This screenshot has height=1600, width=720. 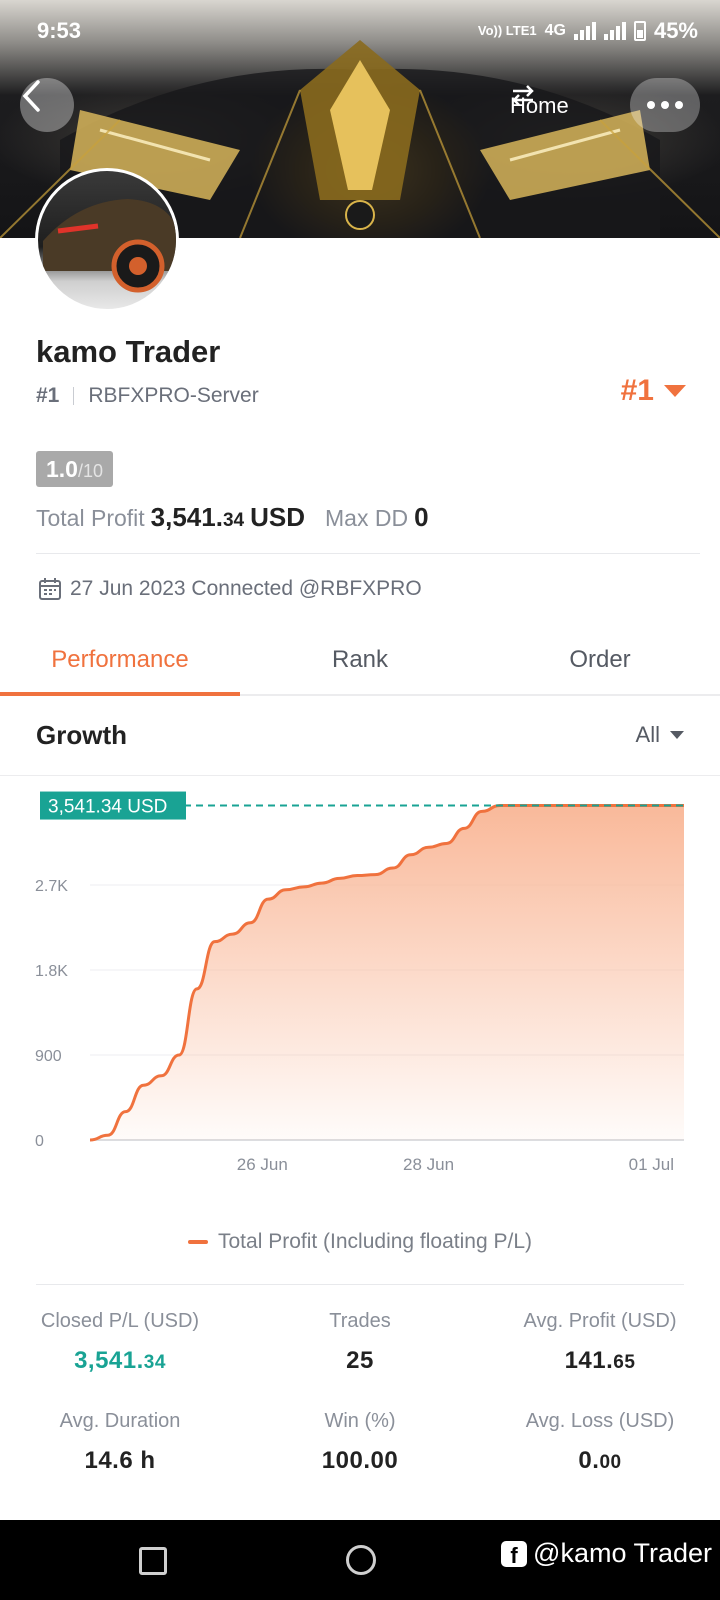 What do you see at coordinates (90, 471) in the screenshot?
I see `score-max: /10` at bounding box center [90, 471].